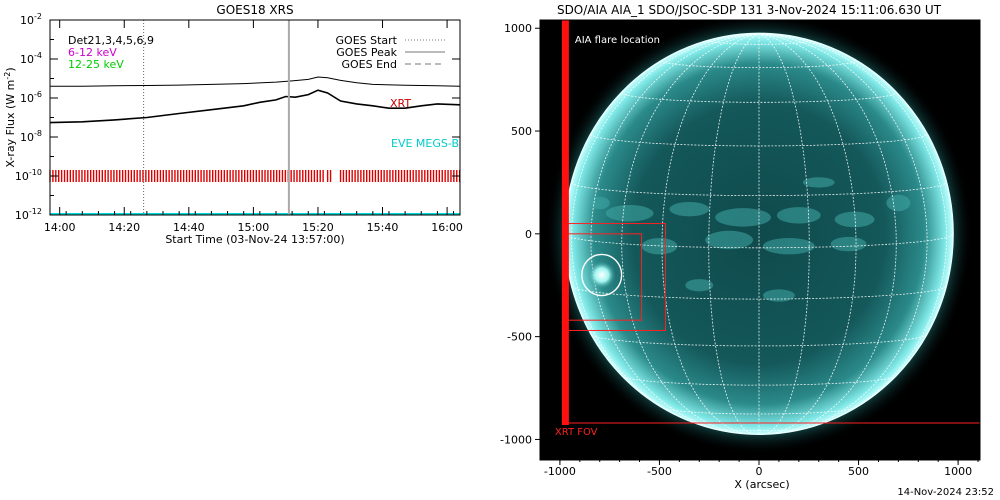 This screenshot has width=1000, height=500. I want to click on legend-entry-left: 6-12 keV, so click(92, 52).